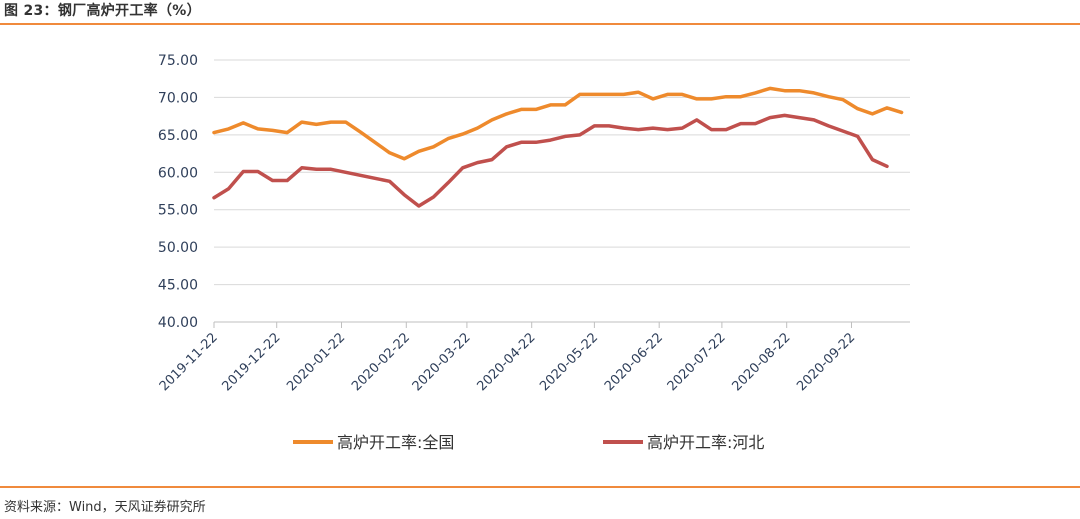  Describe the element at coordinates (540, 487) in the screenshot. I see `bottom-divider` at that location.